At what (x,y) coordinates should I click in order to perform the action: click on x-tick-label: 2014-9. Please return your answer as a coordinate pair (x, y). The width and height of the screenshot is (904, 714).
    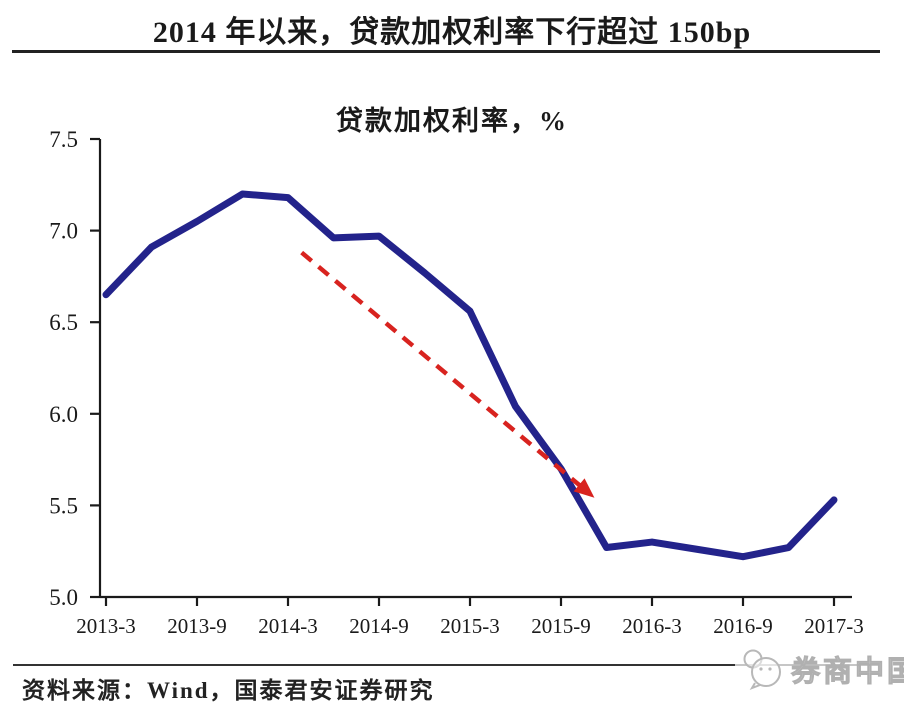
    Looking at the image, I should click on (379, 626).